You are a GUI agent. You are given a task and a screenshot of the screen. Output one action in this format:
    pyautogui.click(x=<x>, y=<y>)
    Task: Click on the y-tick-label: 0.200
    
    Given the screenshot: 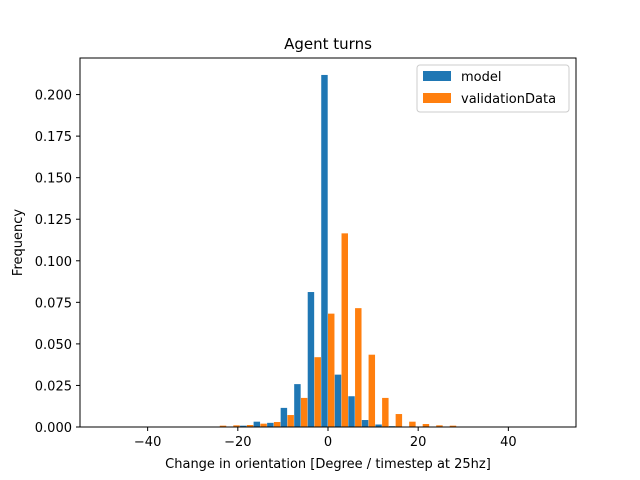 What is the action you would take?
    pyautogui.click(x=53, y=96)
    